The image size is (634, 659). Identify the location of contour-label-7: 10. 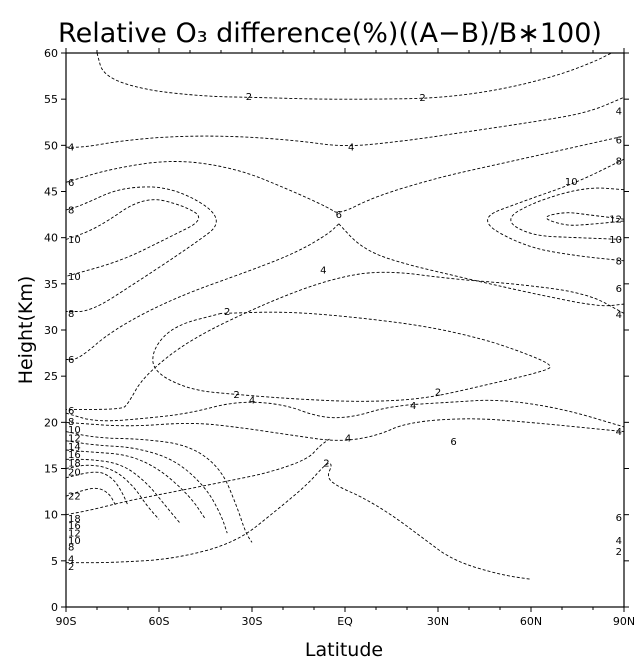
(74, 277).